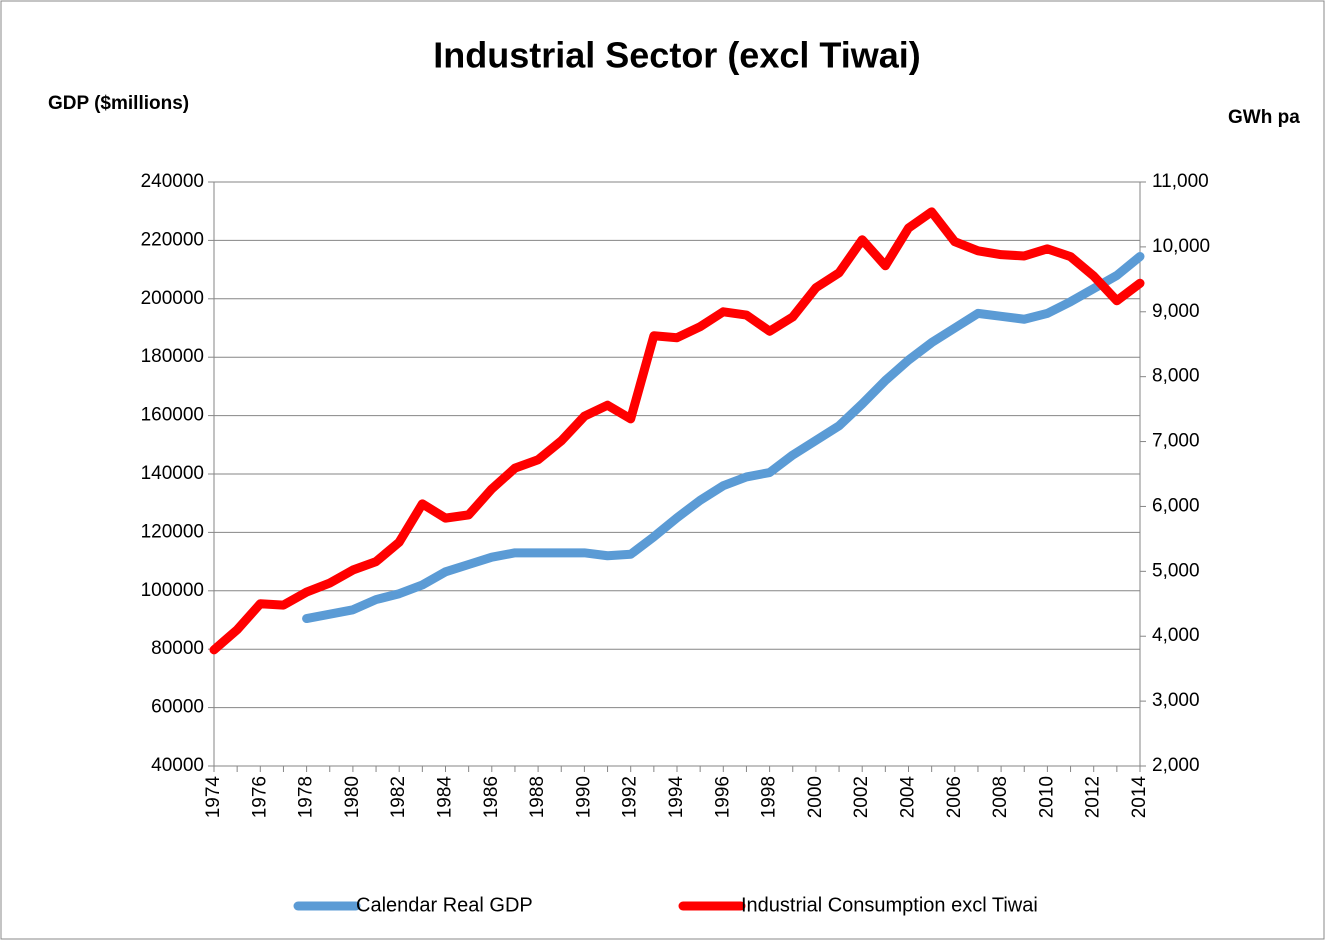  I want to click on x-tick-label: 1992, so click(630, 797).